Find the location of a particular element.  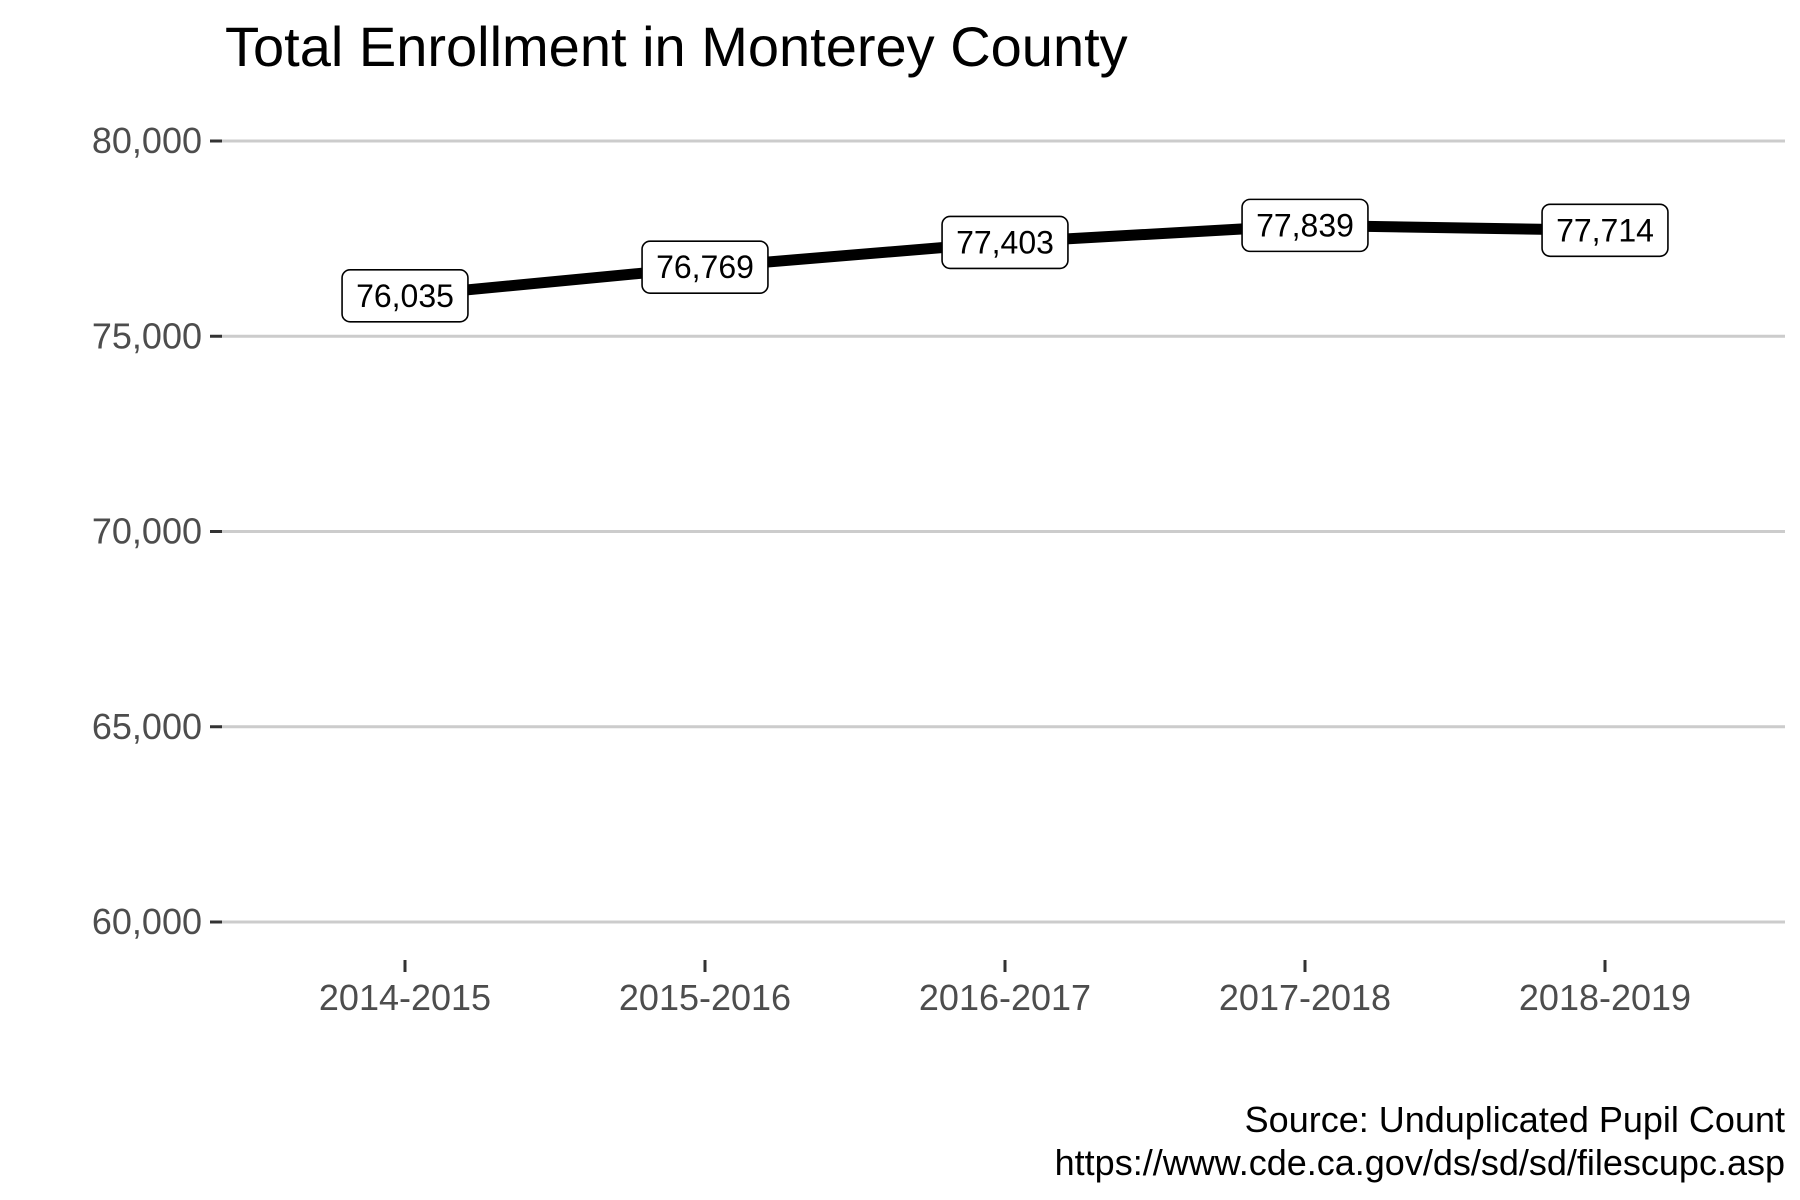

x-tick-label: 2014-2015 is located at coordinates (405, 997).